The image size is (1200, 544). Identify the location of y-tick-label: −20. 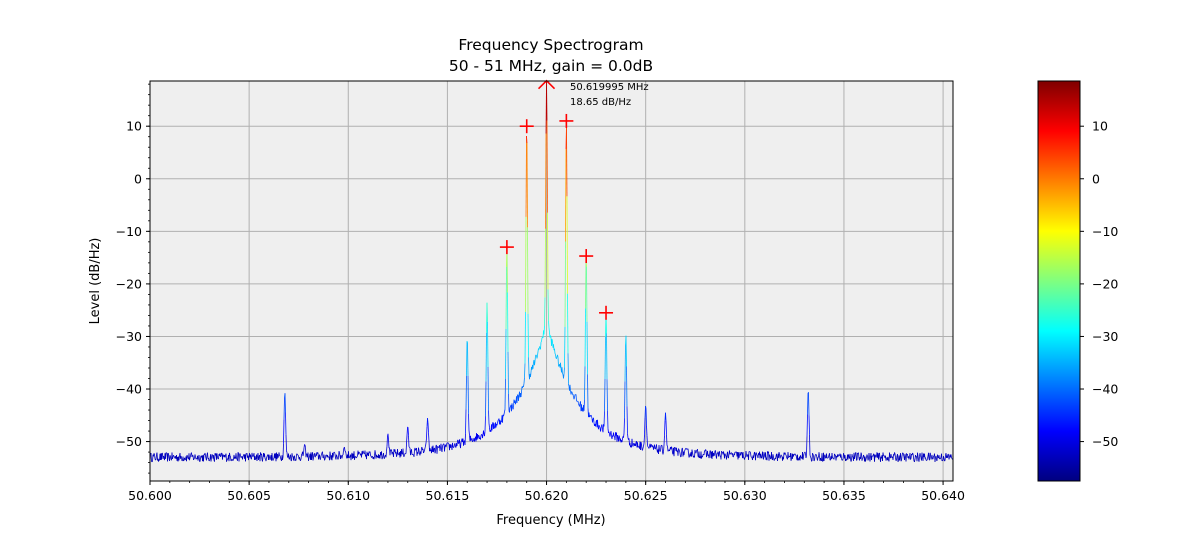
(129, 283).